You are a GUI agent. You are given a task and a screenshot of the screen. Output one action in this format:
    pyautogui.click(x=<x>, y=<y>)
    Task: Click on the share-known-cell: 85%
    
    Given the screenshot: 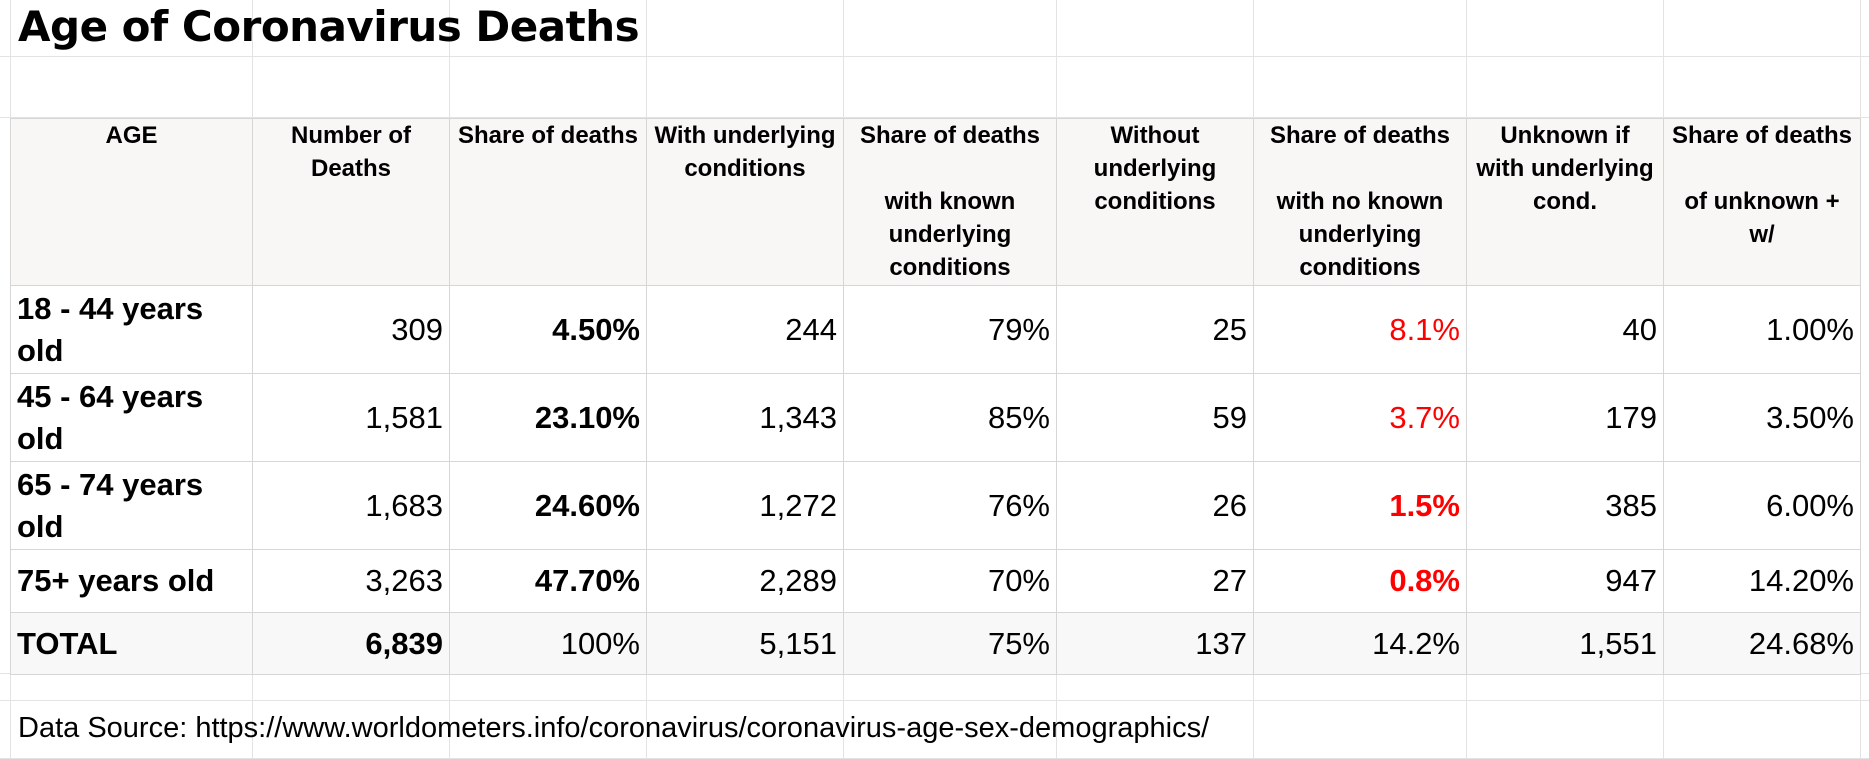 What is the action you would take?
    pyautogui.click(x=950, y=417)
    